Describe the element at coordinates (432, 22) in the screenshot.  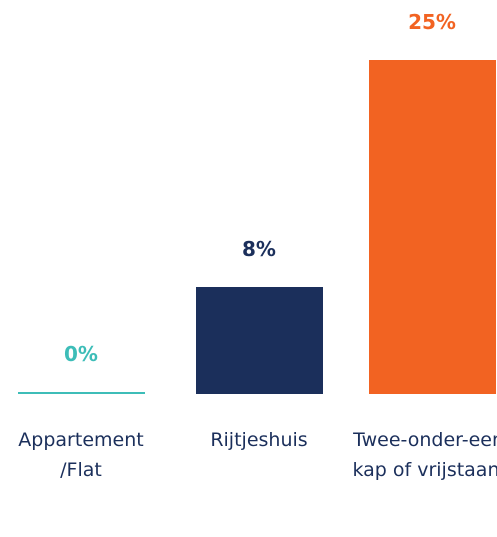
I see `value-label: 25%` at that location.